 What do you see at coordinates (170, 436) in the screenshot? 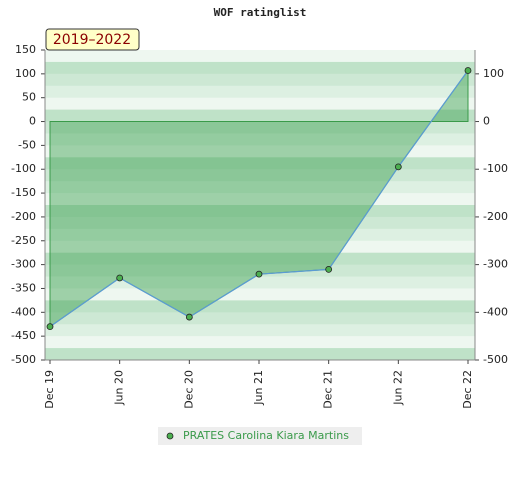
I see `legend-marker` at bounding box center [170, 436].